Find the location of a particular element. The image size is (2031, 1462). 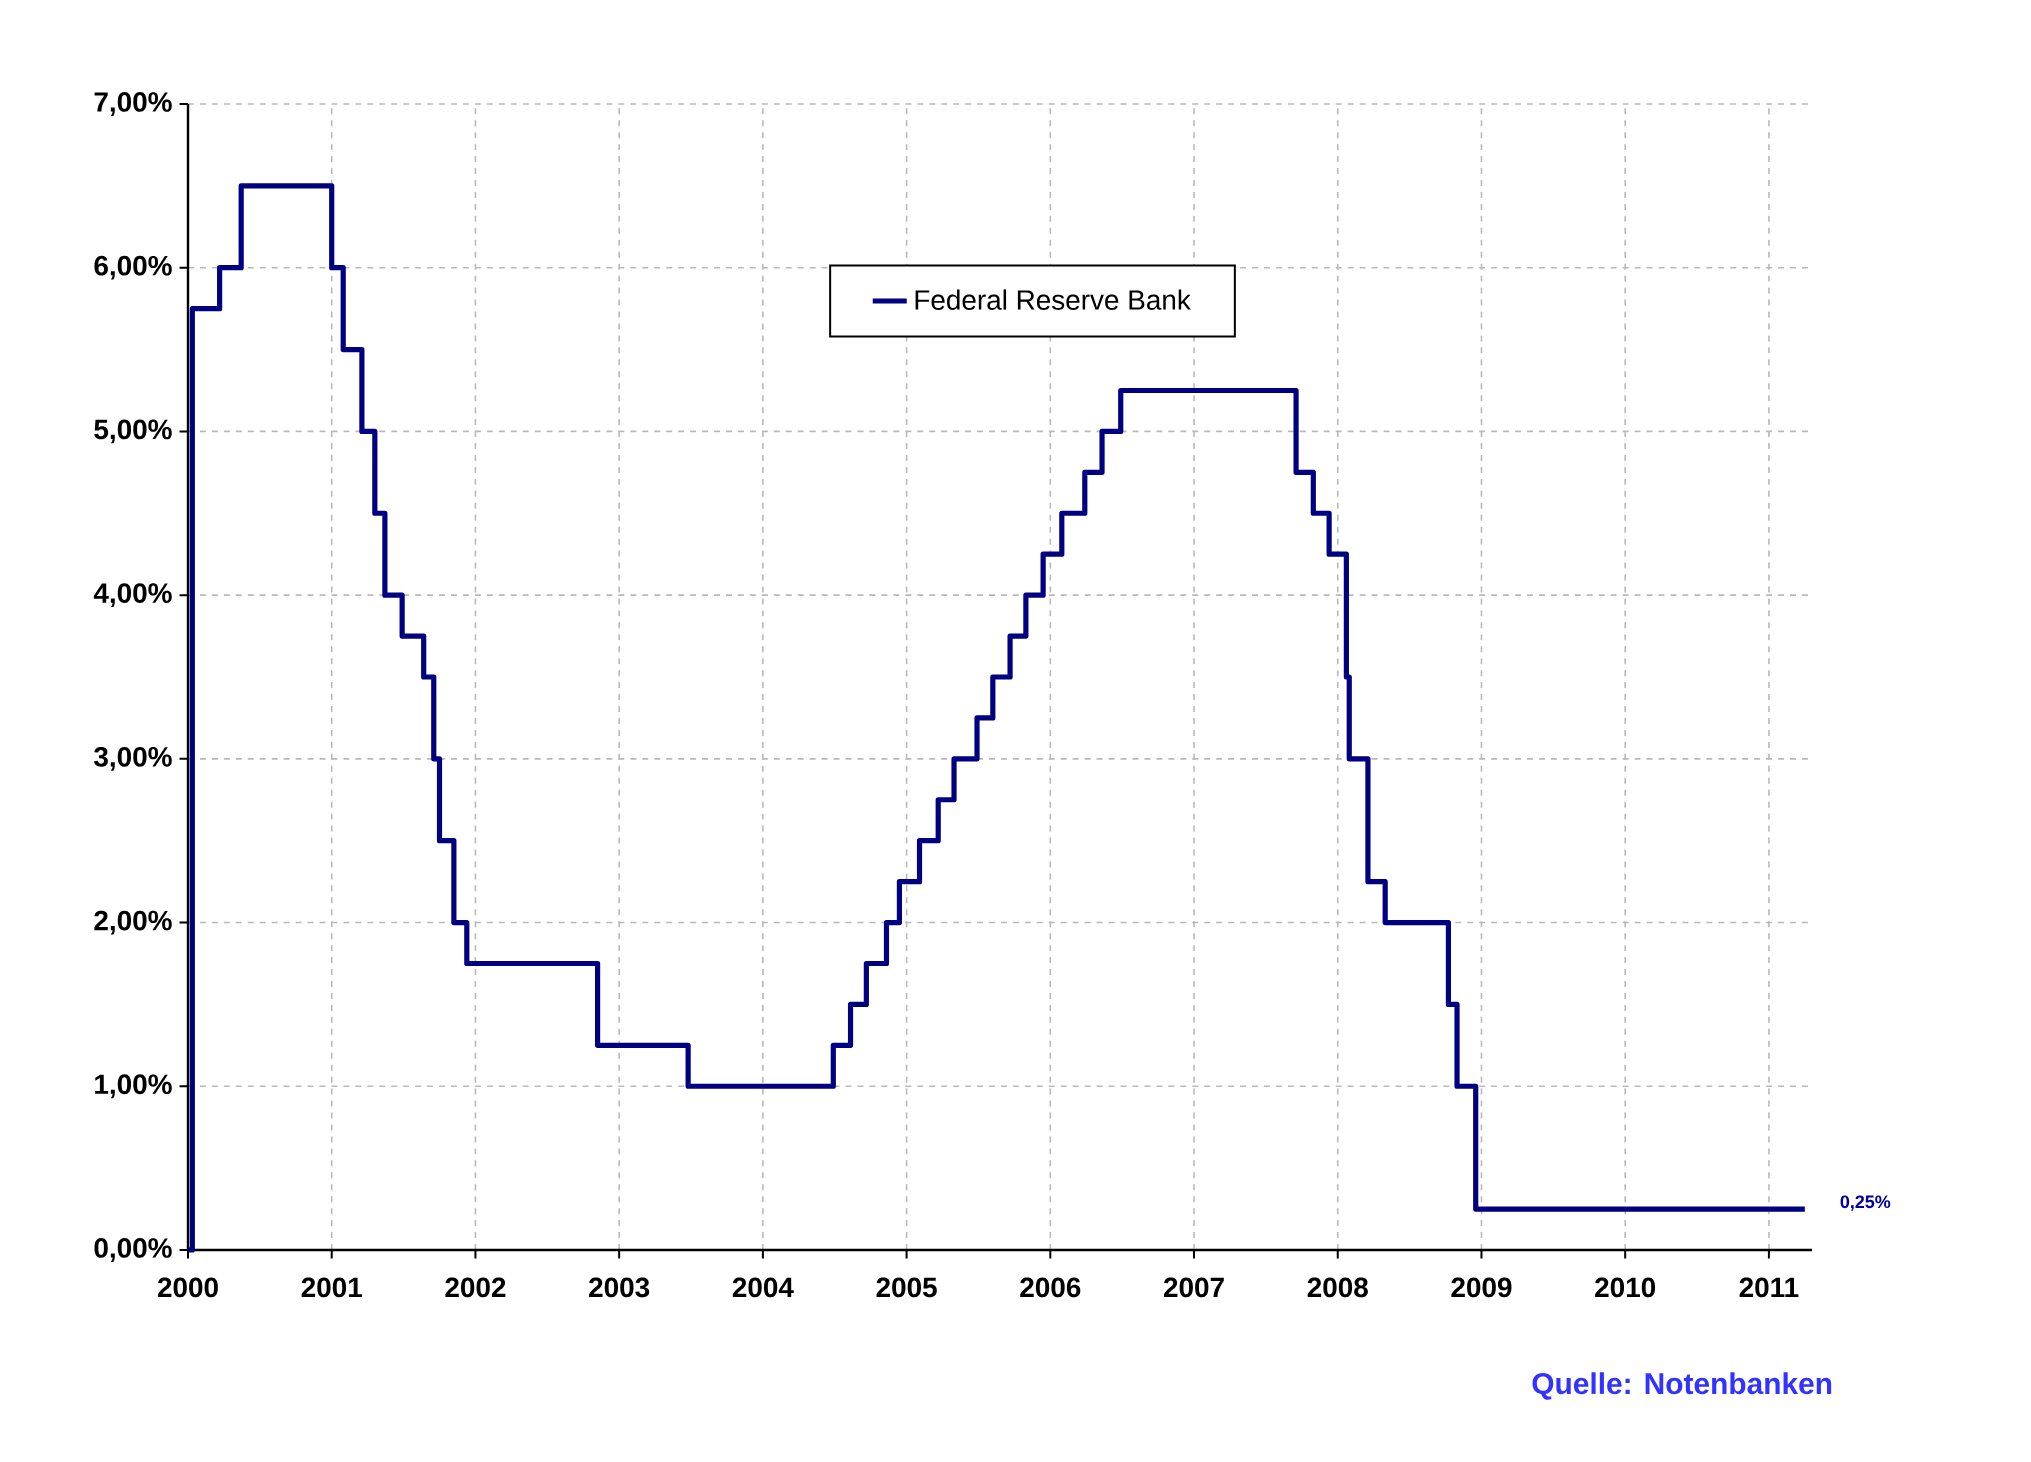

x-tick-label: 2009 is located at coordinates (1481, 1287).